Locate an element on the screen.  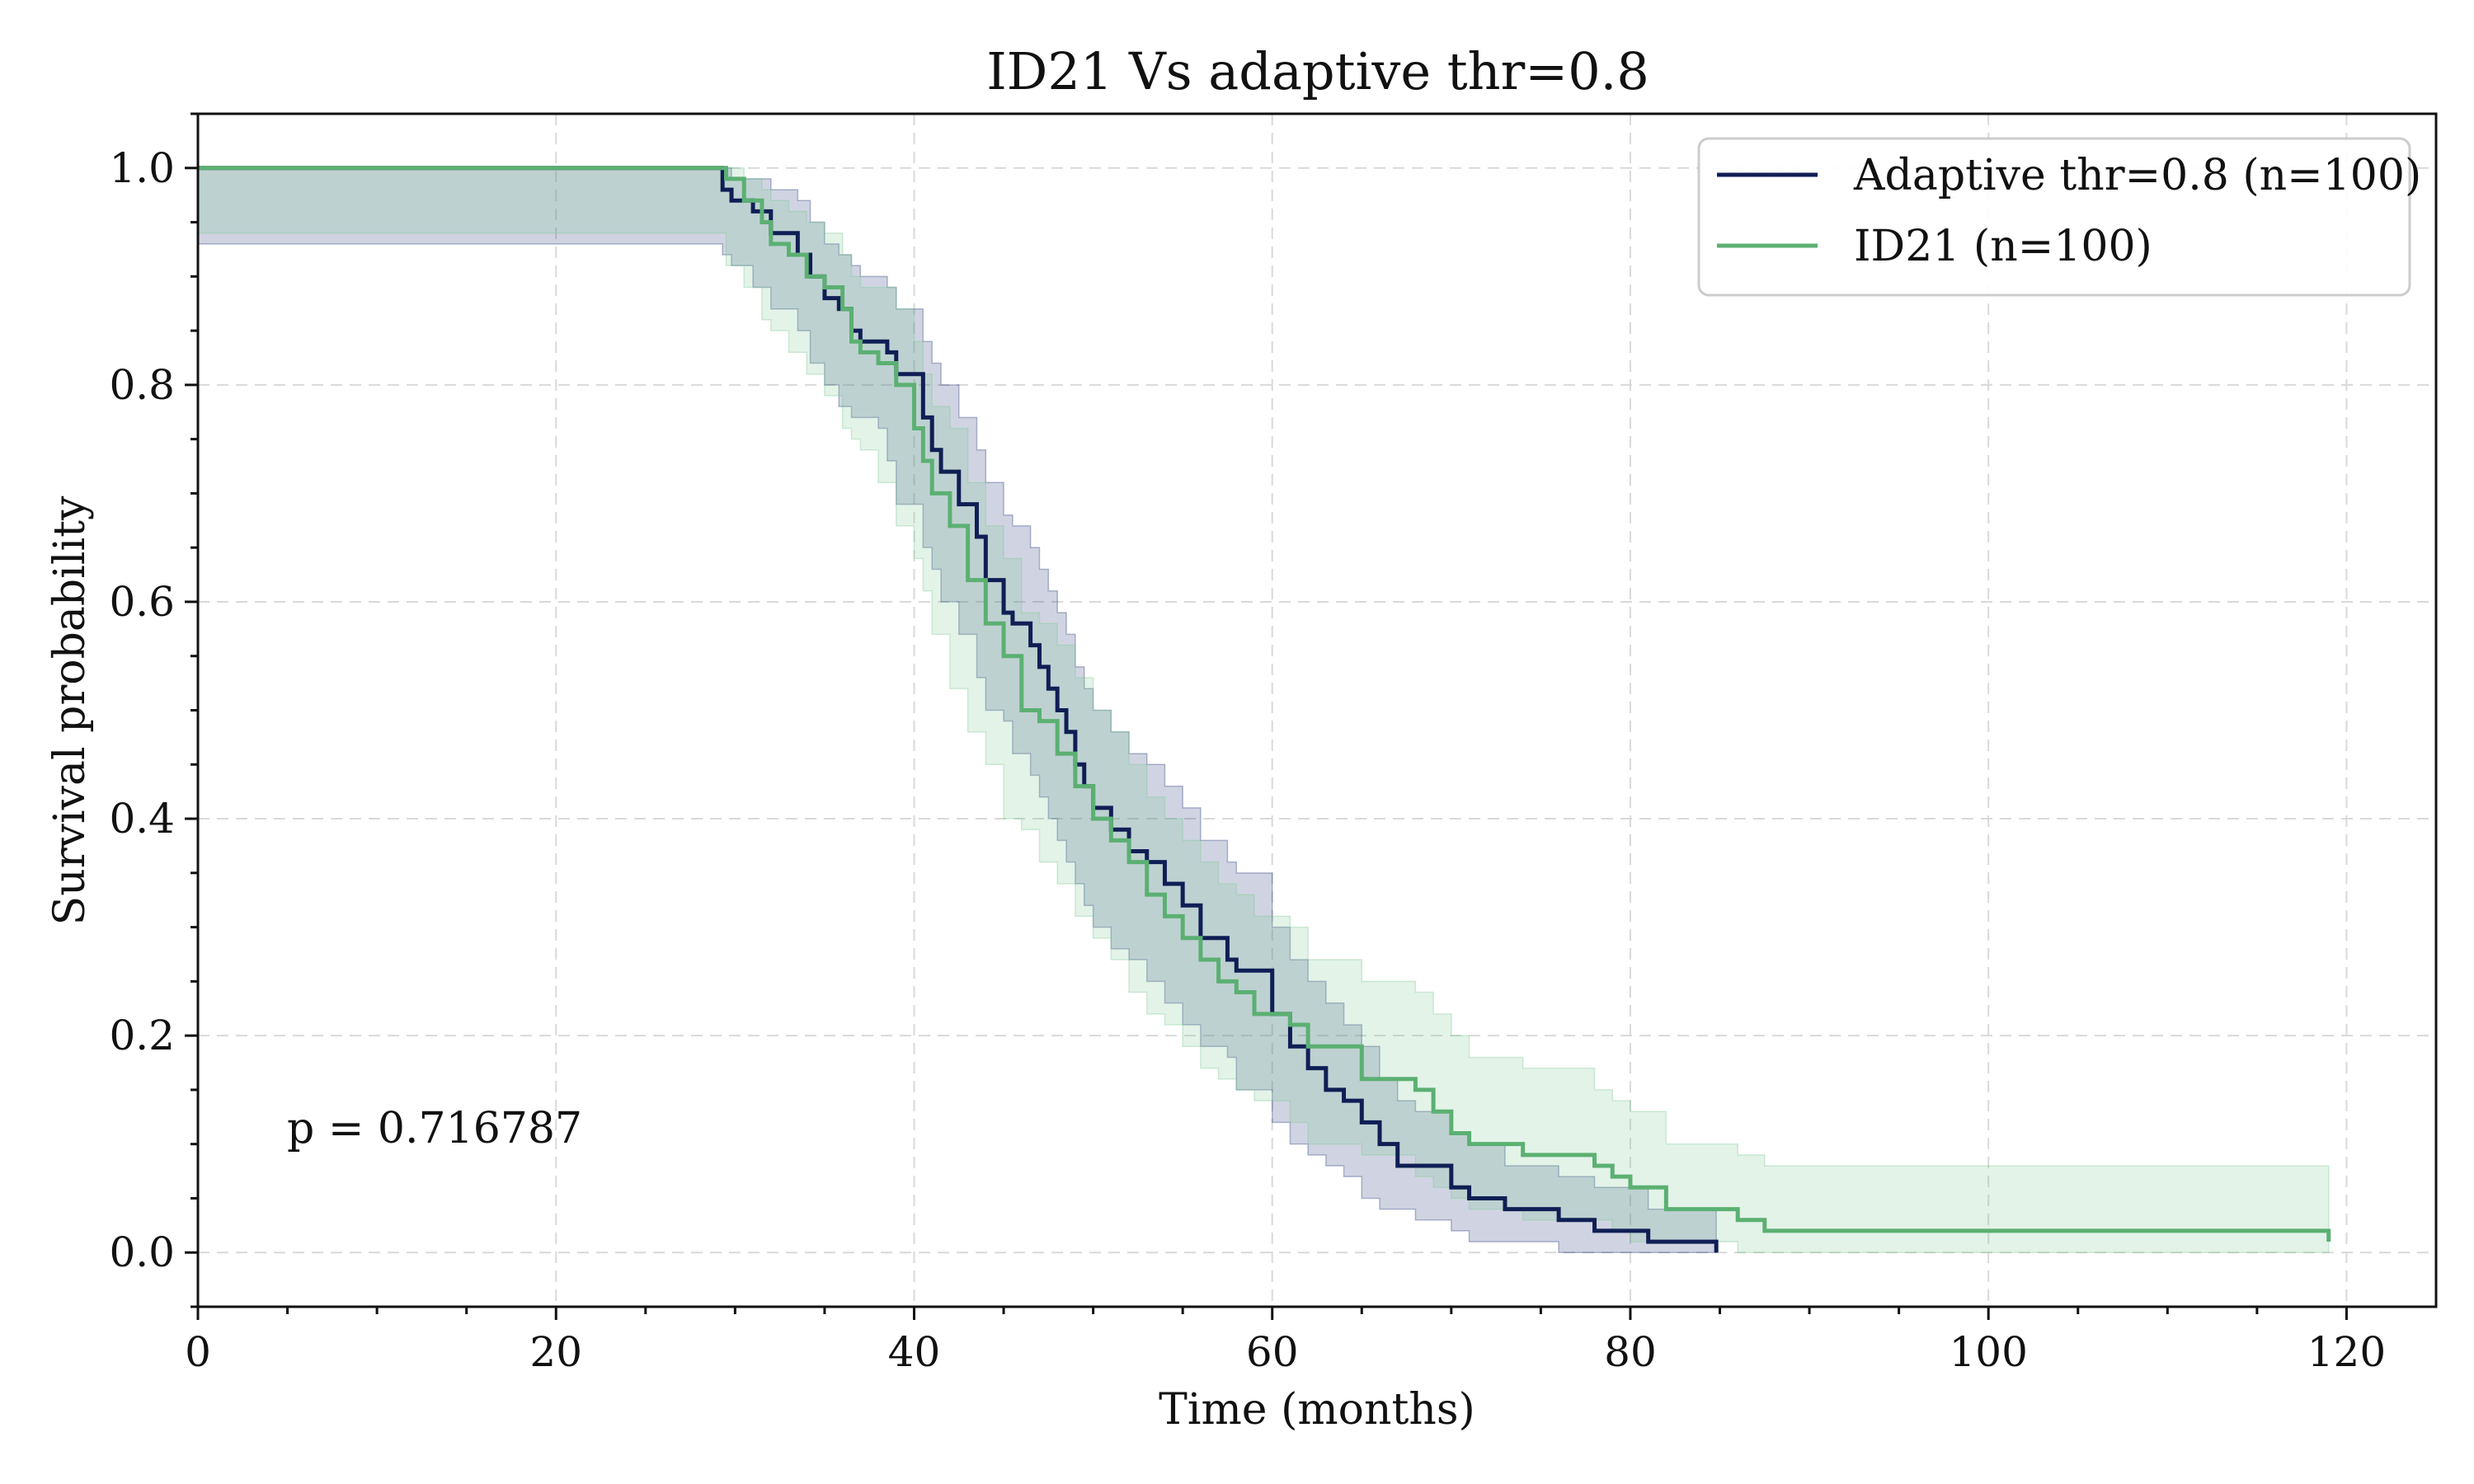
x-tick-label: 0 is located at coordinates (198, 1352).